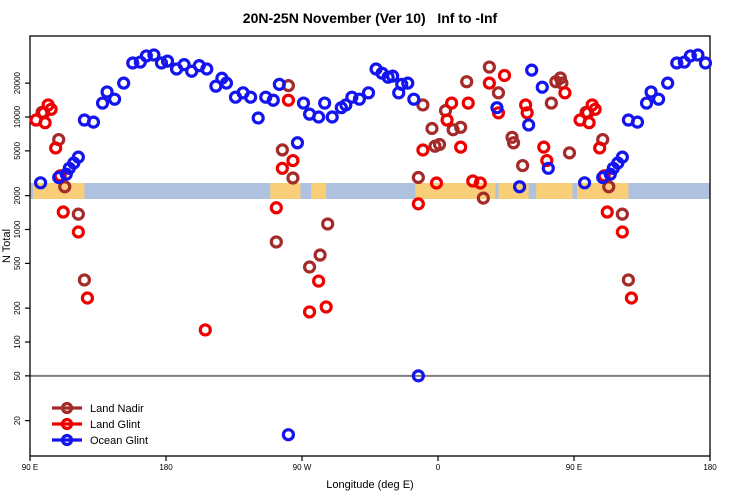  Describe the element at coordinates (17, 308) in the screenshot. I see `y-tick-label: 200` at that location.